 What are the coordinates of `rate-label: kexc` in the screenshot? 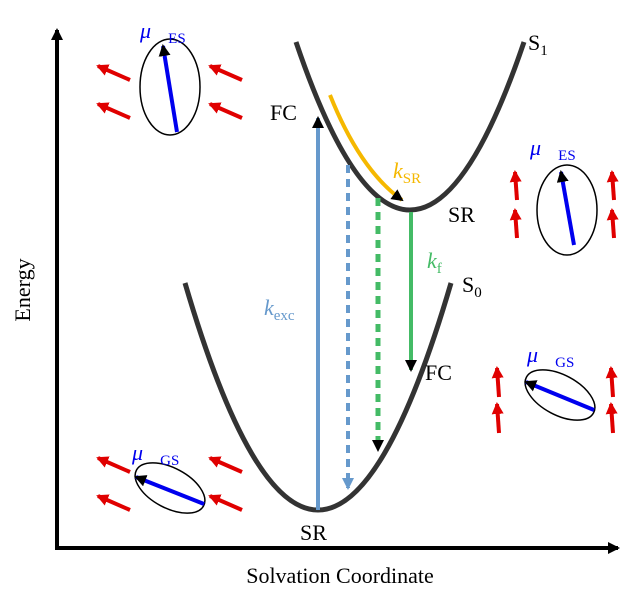 It's located at (279, 309).